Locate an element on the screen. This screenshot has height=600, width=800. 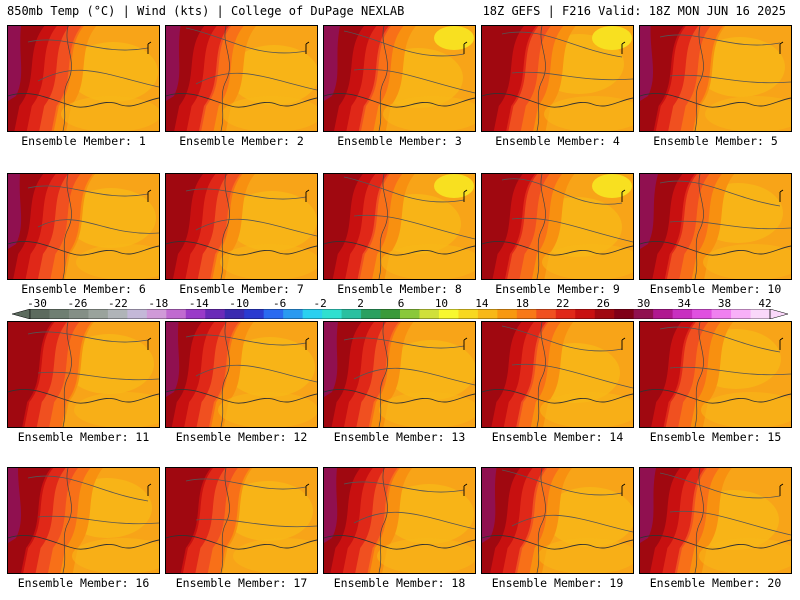
ensemble-member-label: Ensemble Member: 6 is located at coordinates (83, 289).